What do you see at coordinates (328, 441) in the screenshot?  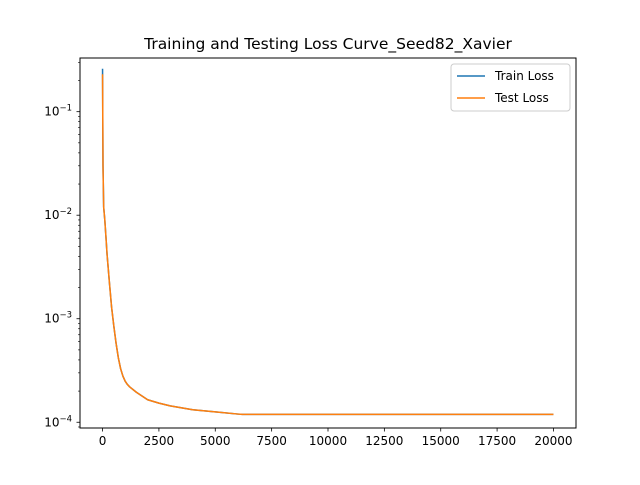 I see `x-tick-label: 10000` at bounding box center [328, 441].